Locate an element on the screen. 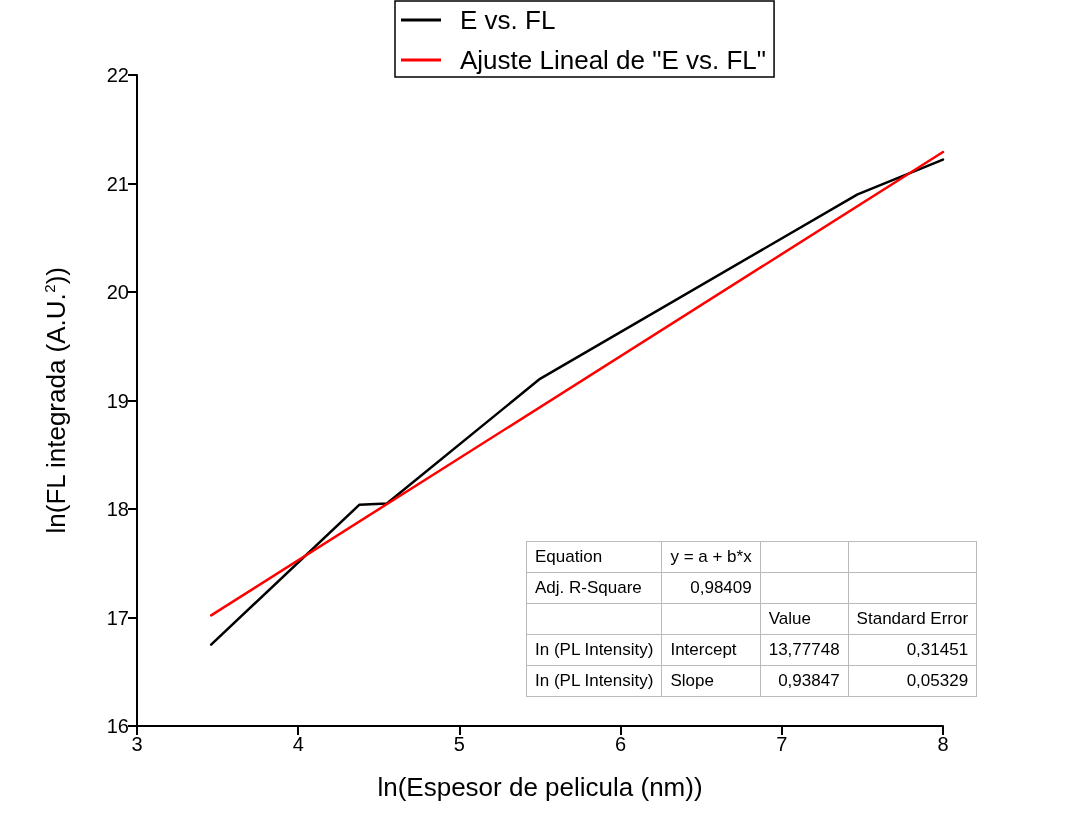 This screenshot has width=1080, height=823. x-tick-label: 4 is located at coordinates (298, 744).